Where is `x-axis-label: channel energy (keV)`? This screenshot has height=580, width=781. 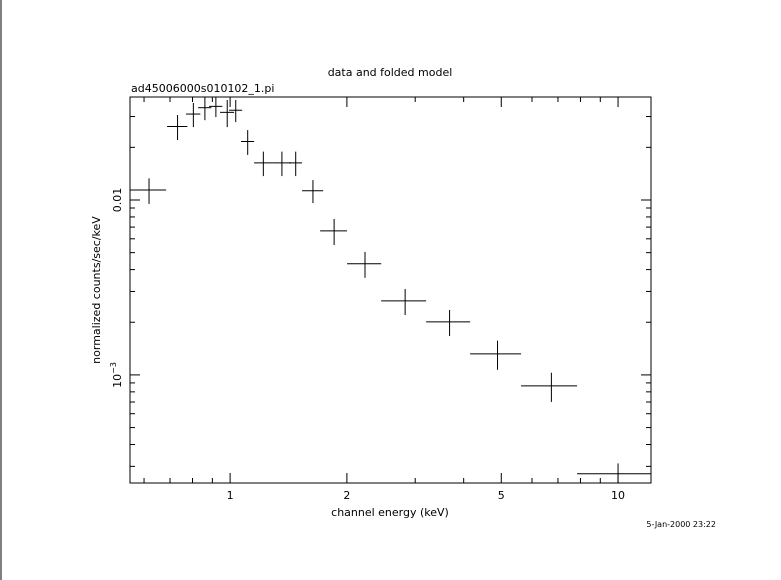
x-axis-label: channel energy (keV) is located at coordinates (390, 512).